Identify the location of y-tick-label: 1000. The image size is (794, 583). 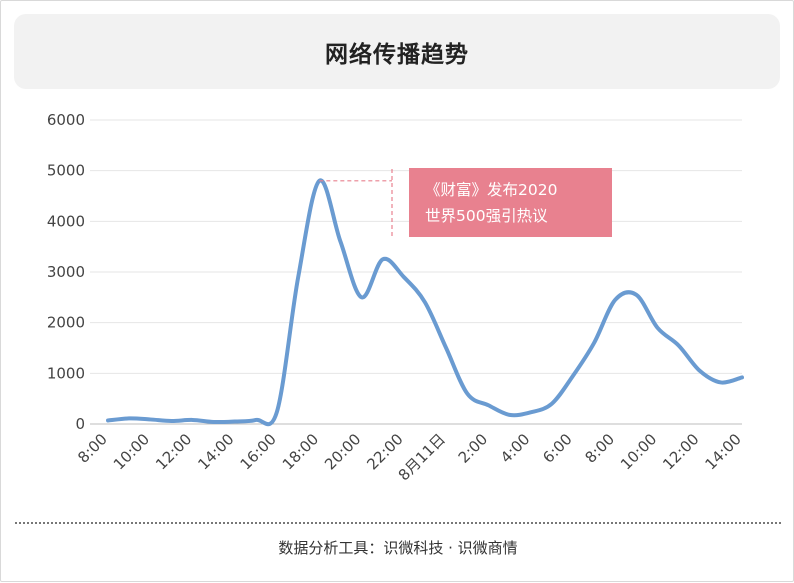
(66, 373).